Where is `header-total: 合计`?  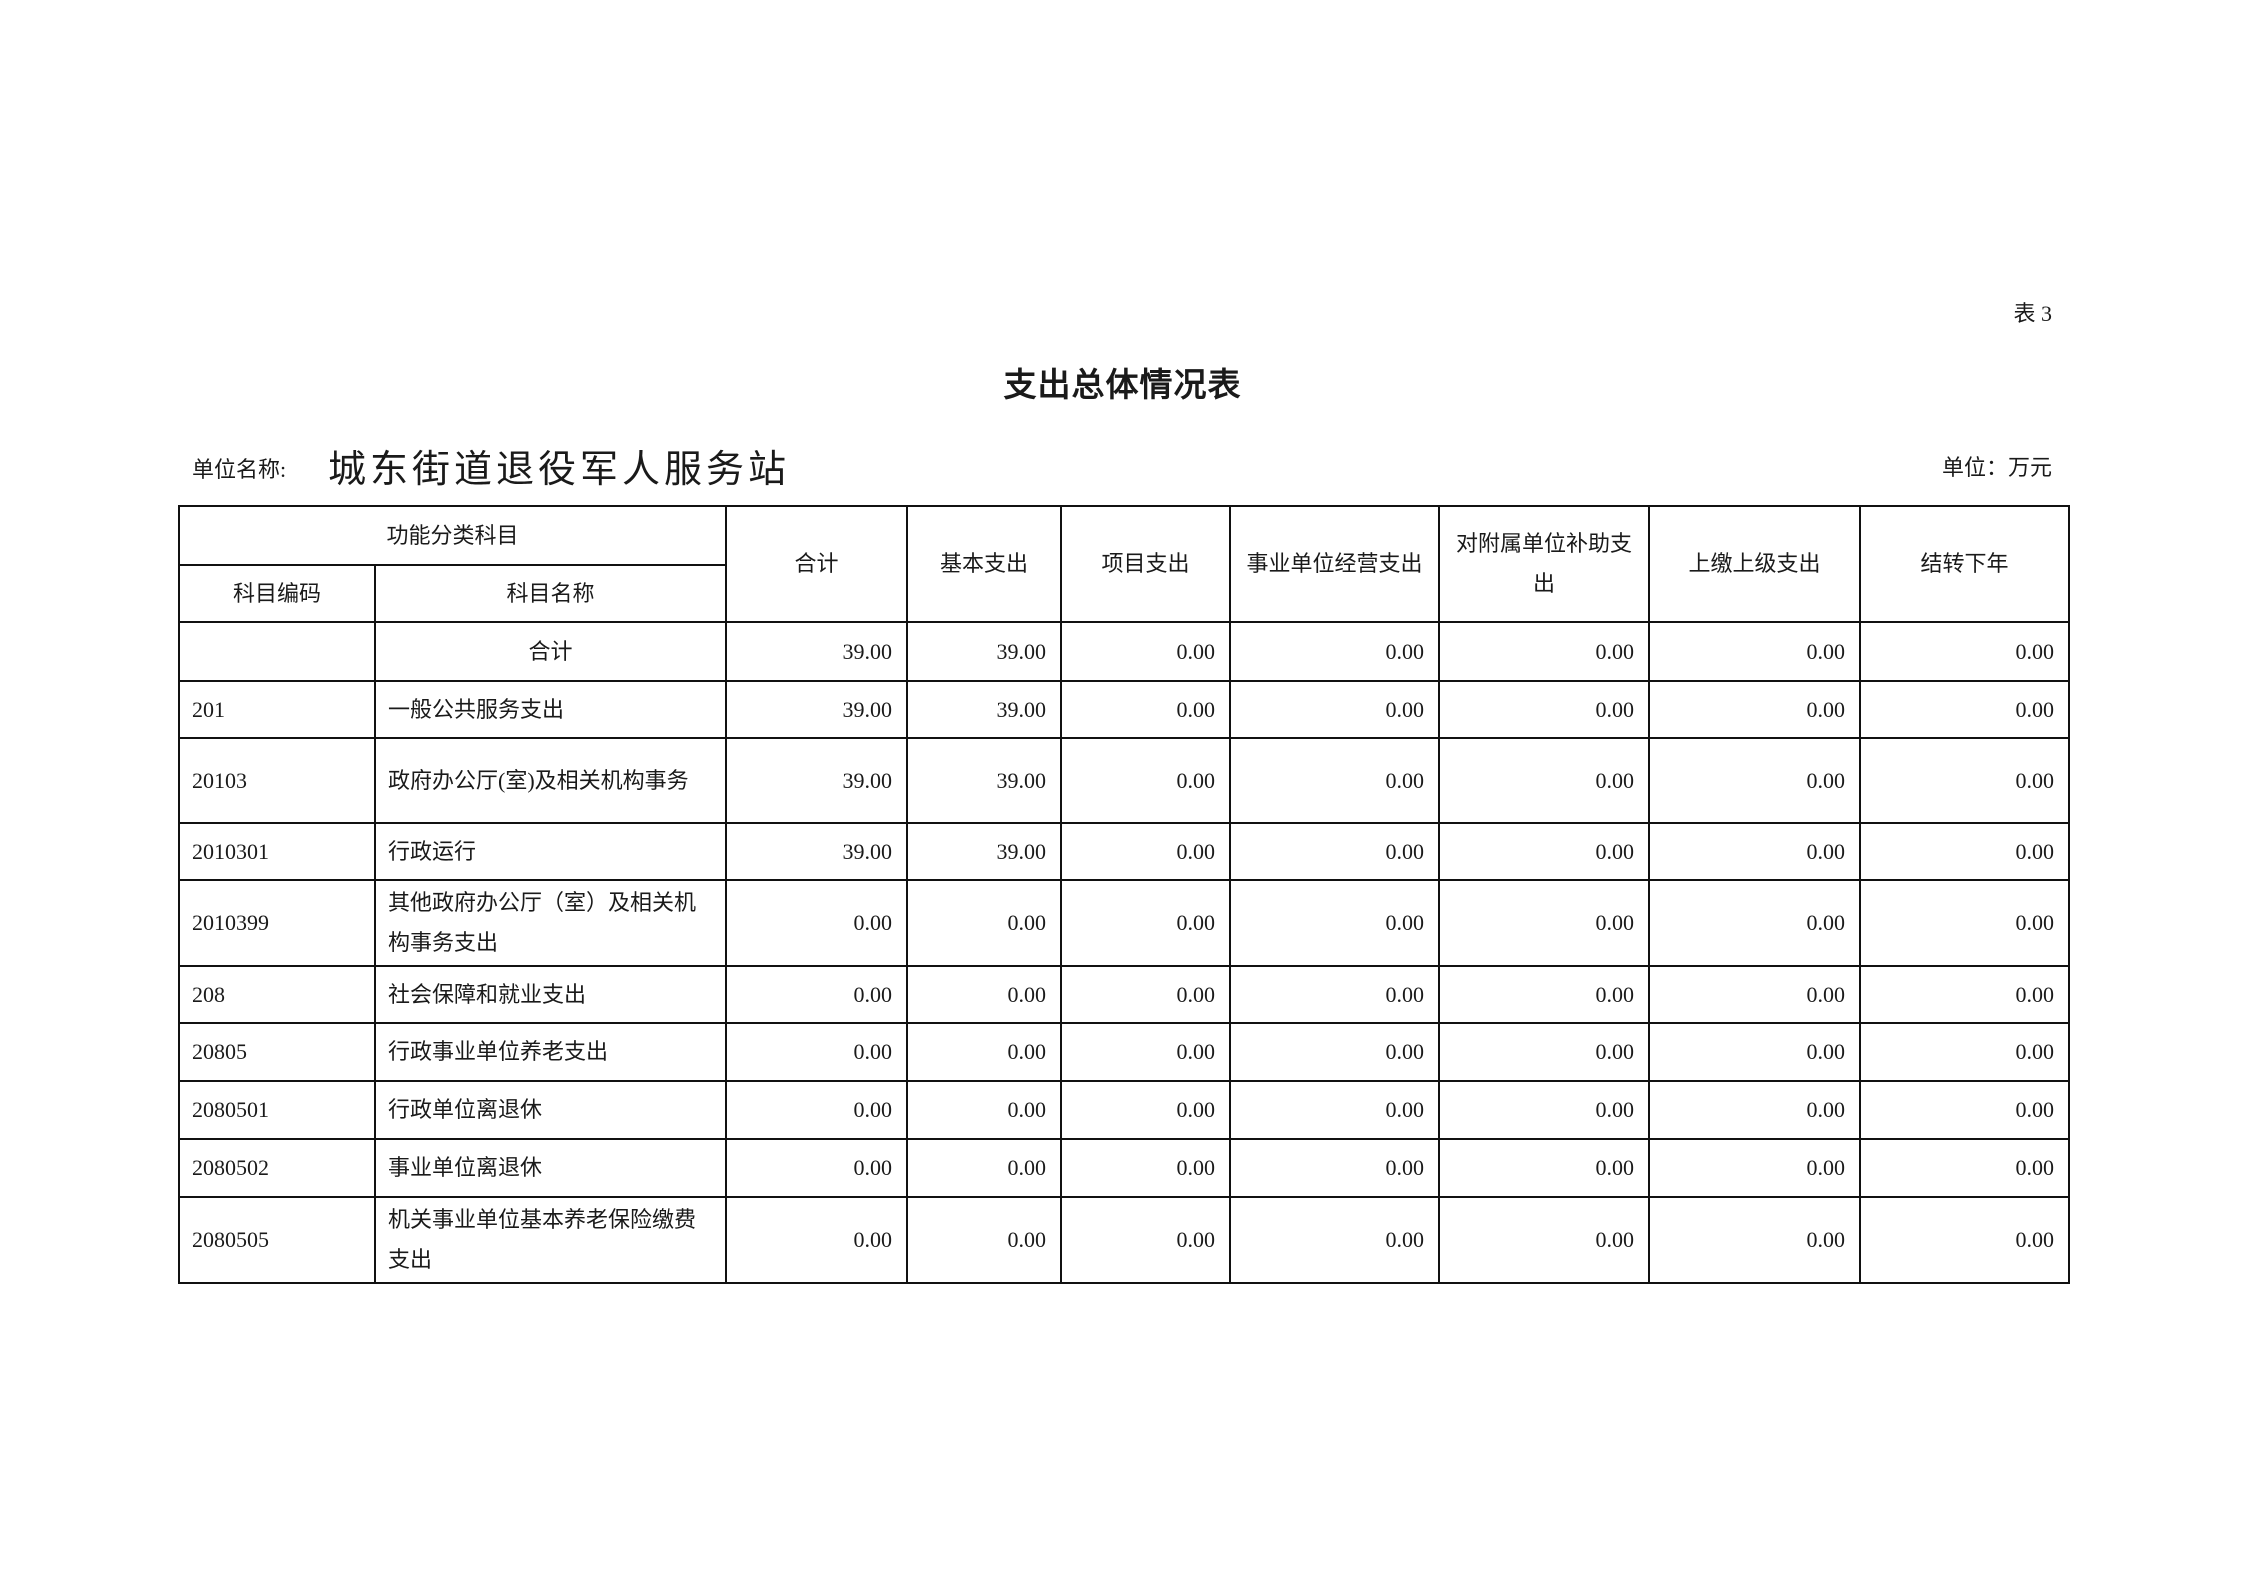 header-total: 合计 is located at coordinates (817, 564).